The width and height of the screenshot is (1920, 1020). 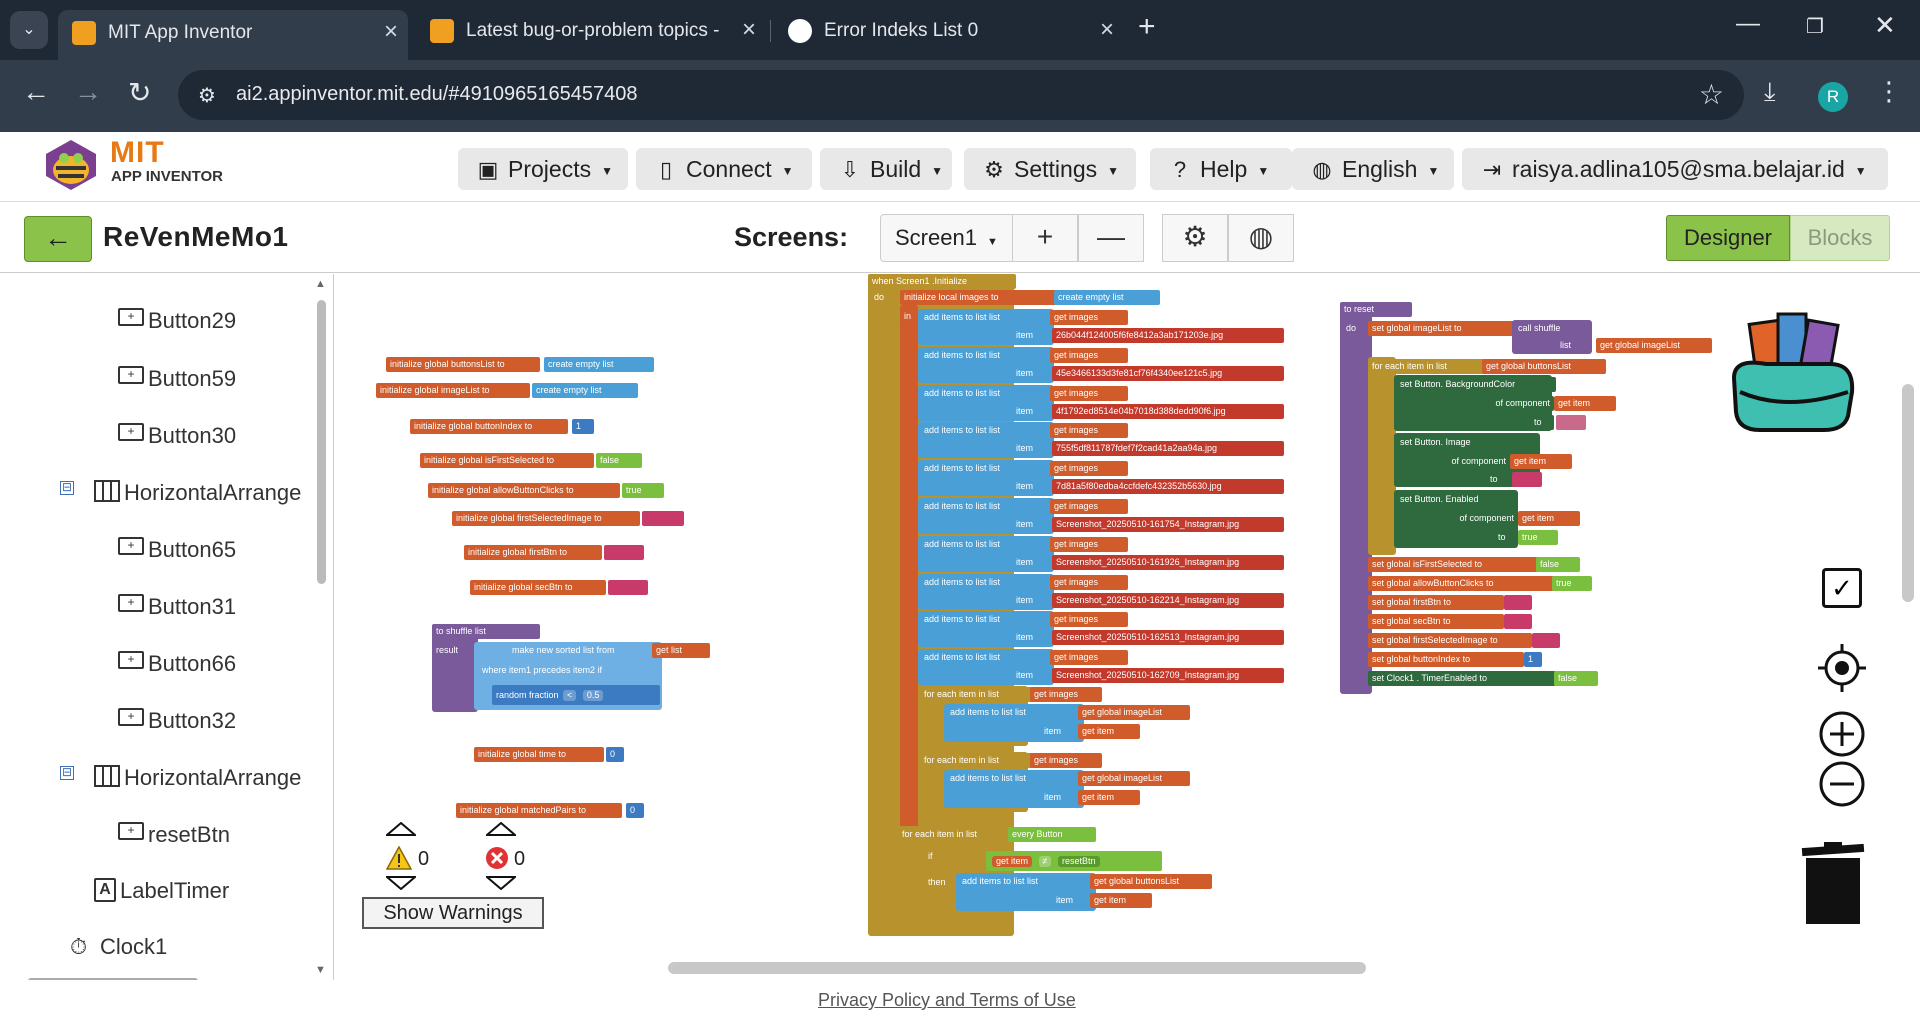 What do you see at coordinates (1045, 238) in the screenshot?
I see `add-screen-button: +` at bounding box center [1045, 238].